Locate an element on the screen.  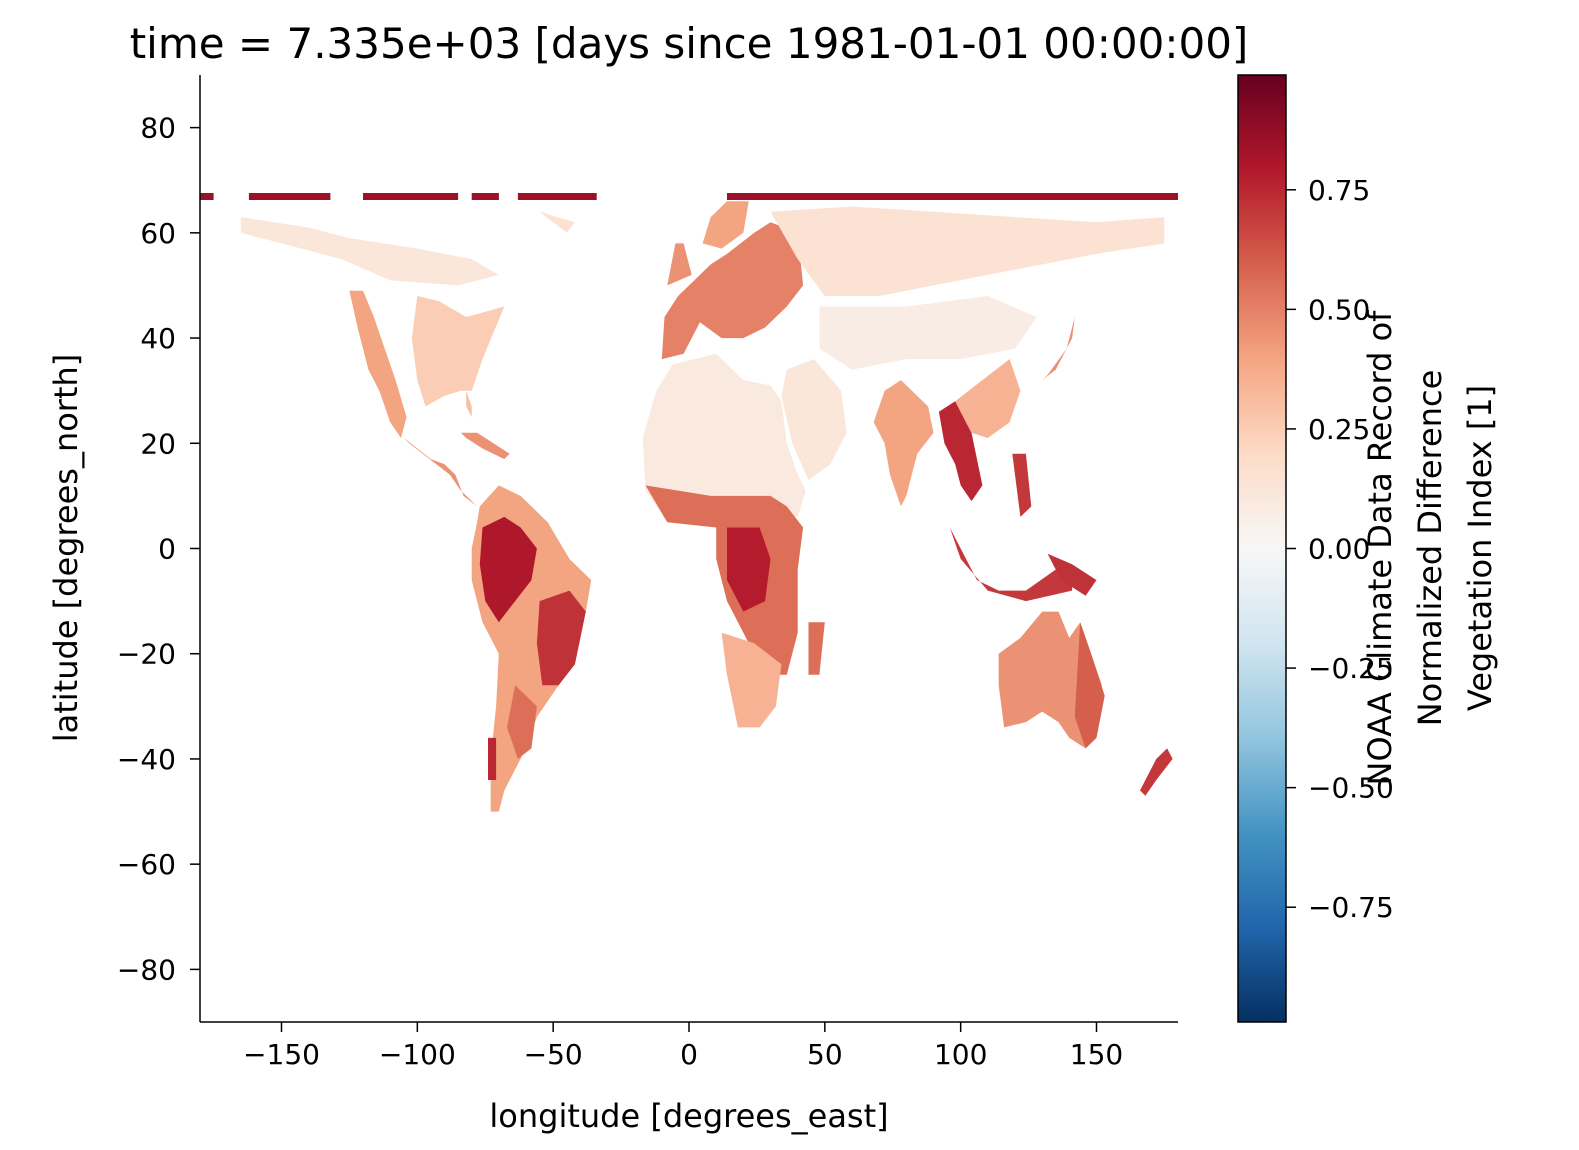
region-new-zealand is located at coordinates (1156, 772).